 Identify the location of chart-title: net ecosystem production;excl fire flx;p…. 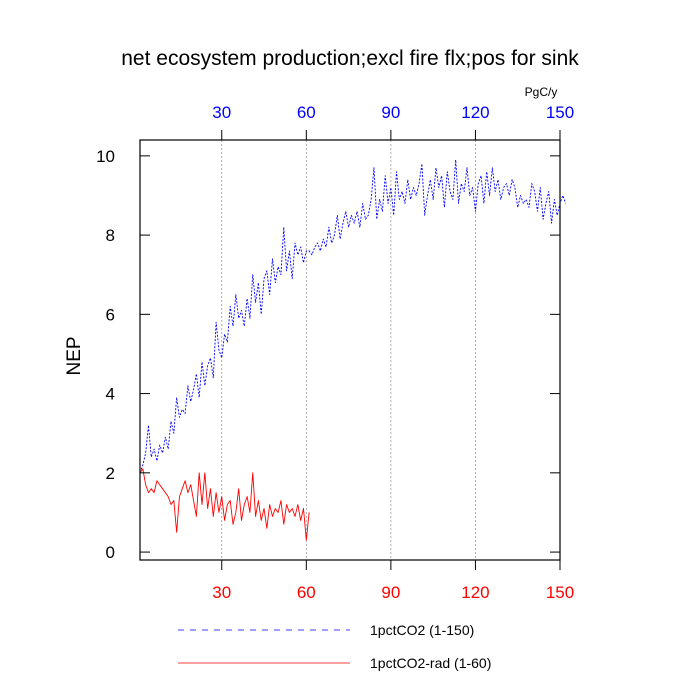
(350, 58).